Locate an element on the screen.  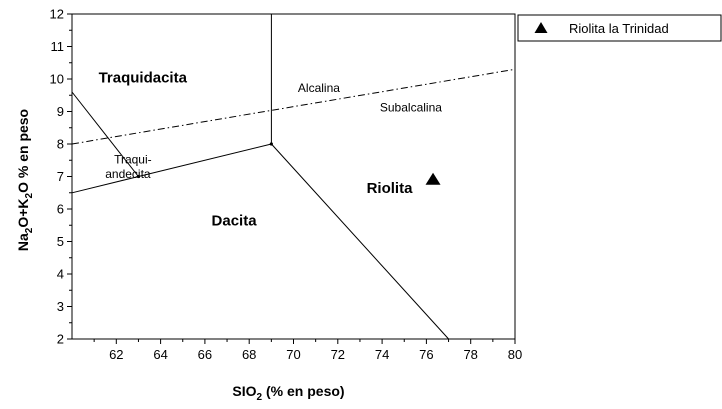
y-axis-title: Na2O+K2O % en peso is located at coordinates (25, 180).